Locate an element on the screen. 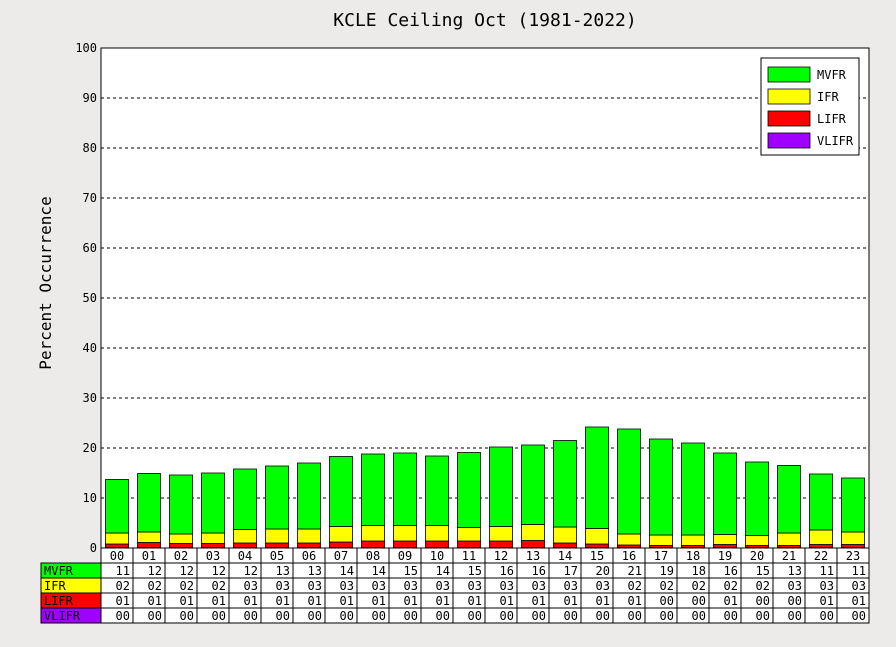 The height and width of the screenshot is (647, 896). table-cell: 13 is located at coordinates (795, 571).